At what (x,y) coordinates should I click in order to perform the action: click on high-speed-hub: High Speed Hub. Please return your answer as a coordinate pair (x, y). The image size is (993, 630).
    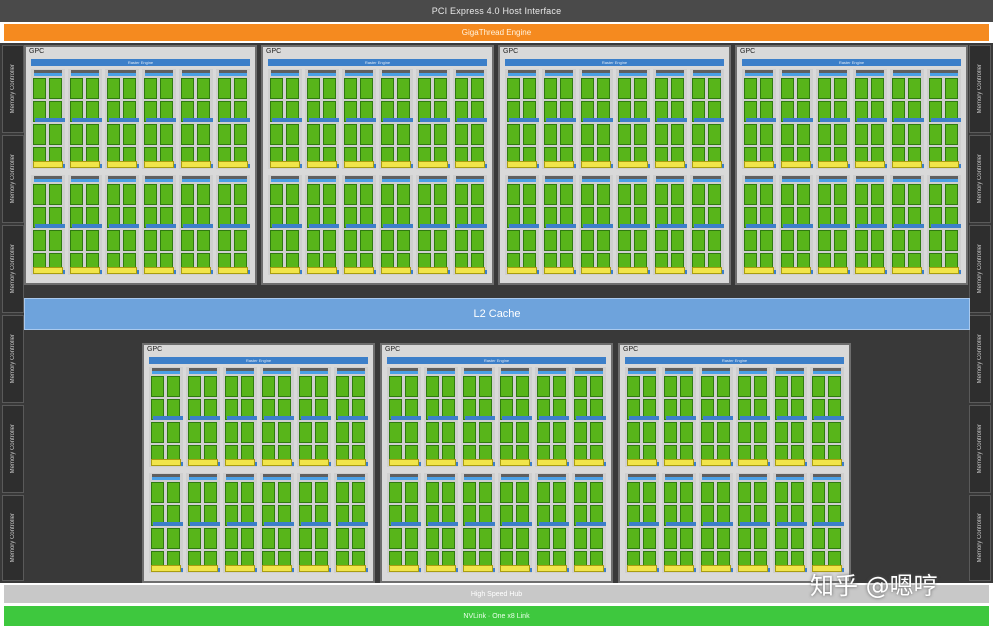
    Looking at the image, I should click on (496, 594).